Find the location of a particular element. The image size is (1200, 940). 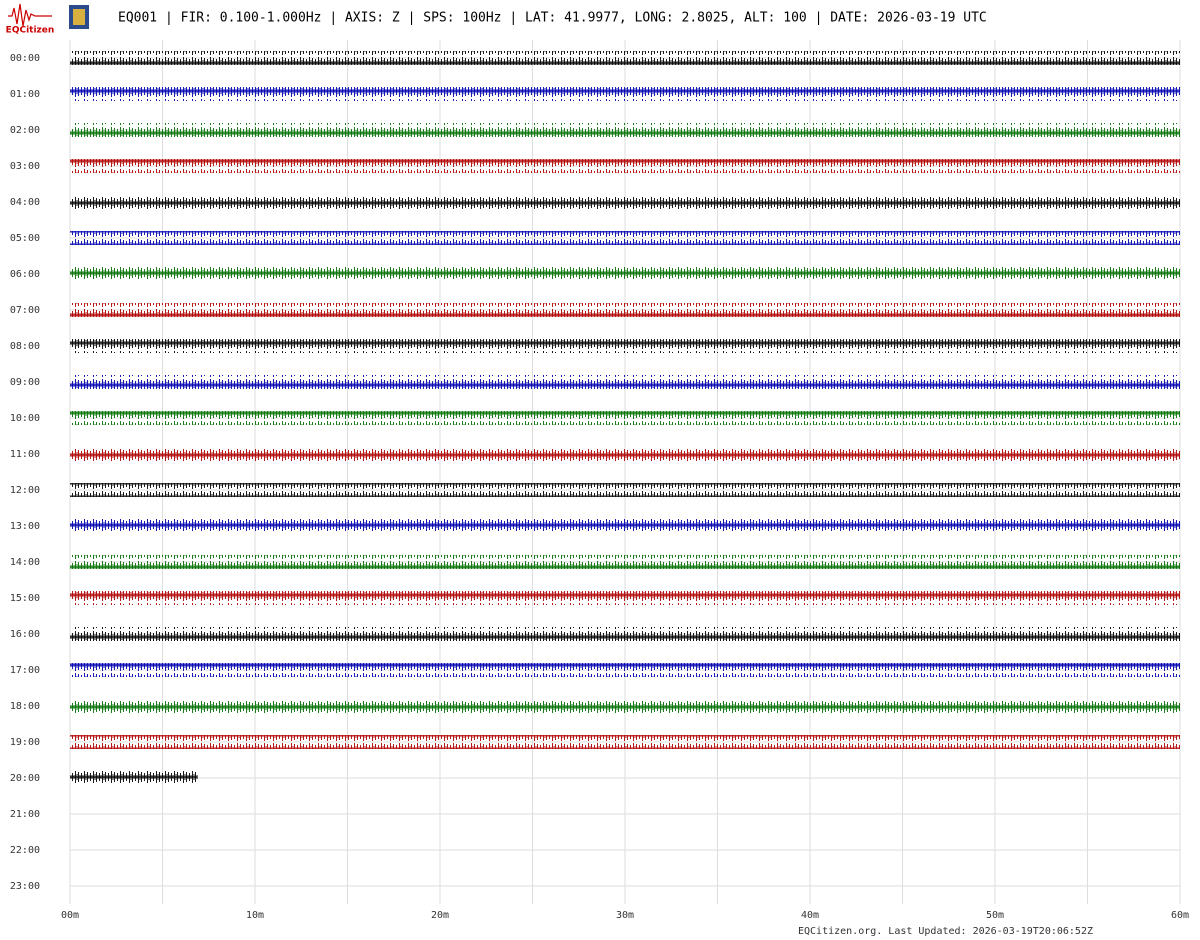

row-label: 15:00 is located at coordinates (25, 598).